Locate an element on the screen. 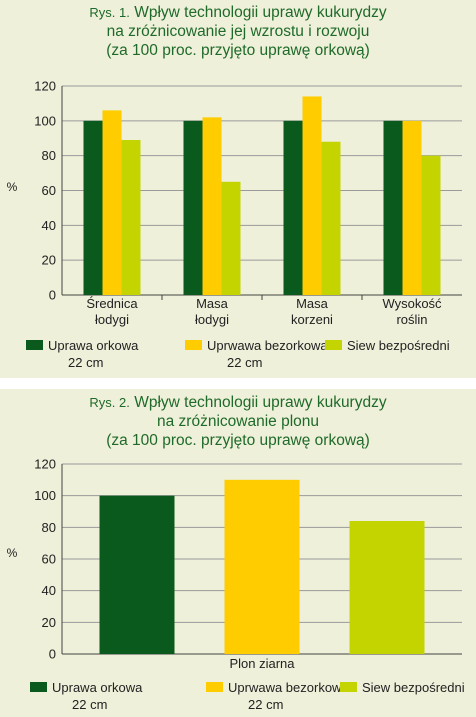 Image resolution: width=476 pixels, height=717 pixels. title-line: na zróżnicowanie plonu is located at coordinates (238, 421).